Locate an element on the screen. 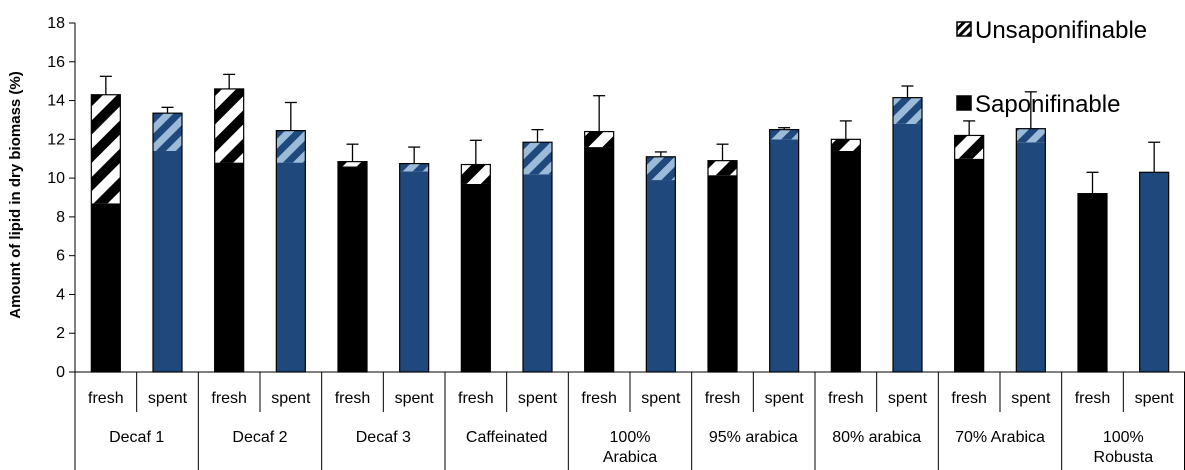  x-group-label: Arabica is located at coordinates (630, 457).